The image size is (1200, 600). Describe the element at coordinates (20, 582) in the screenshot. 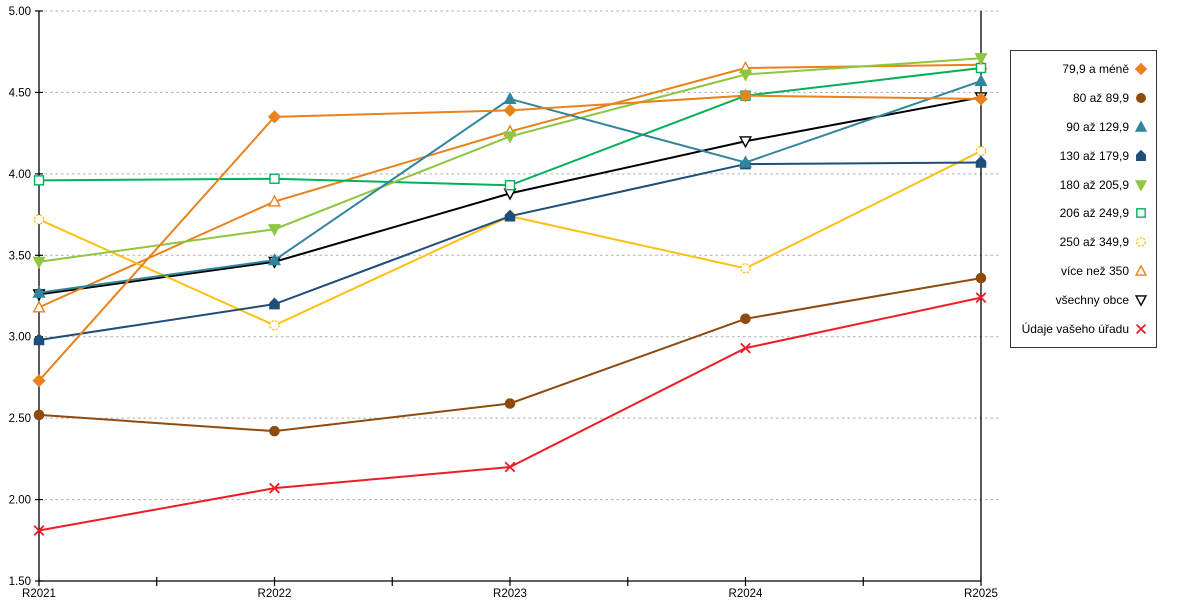

I see `y-tick-label: 1.50` at that location.